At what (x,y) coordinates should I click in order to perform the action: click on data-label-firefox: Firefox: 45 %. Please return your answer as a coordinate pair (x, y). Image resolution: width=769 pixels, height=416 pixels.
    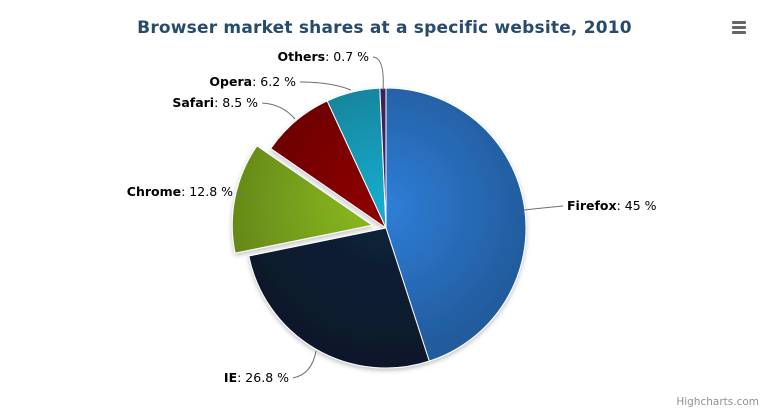
    Looking at the image, I should click on (612, 205).